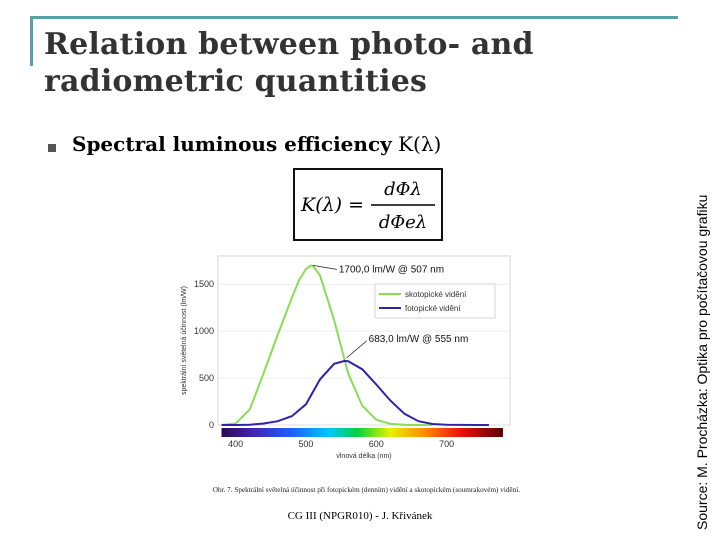 This screenshot has width=720, height=540. I want to click on title-line-1: Relation between photo- and, so click(289, 44).